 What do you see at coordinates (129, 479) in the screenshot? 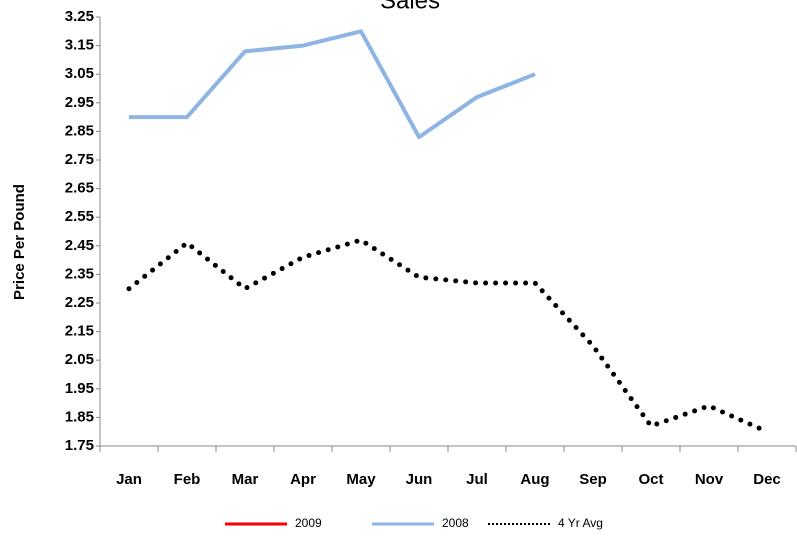
I see `x-tick-label: Jan` at bounding box center [129, 479].